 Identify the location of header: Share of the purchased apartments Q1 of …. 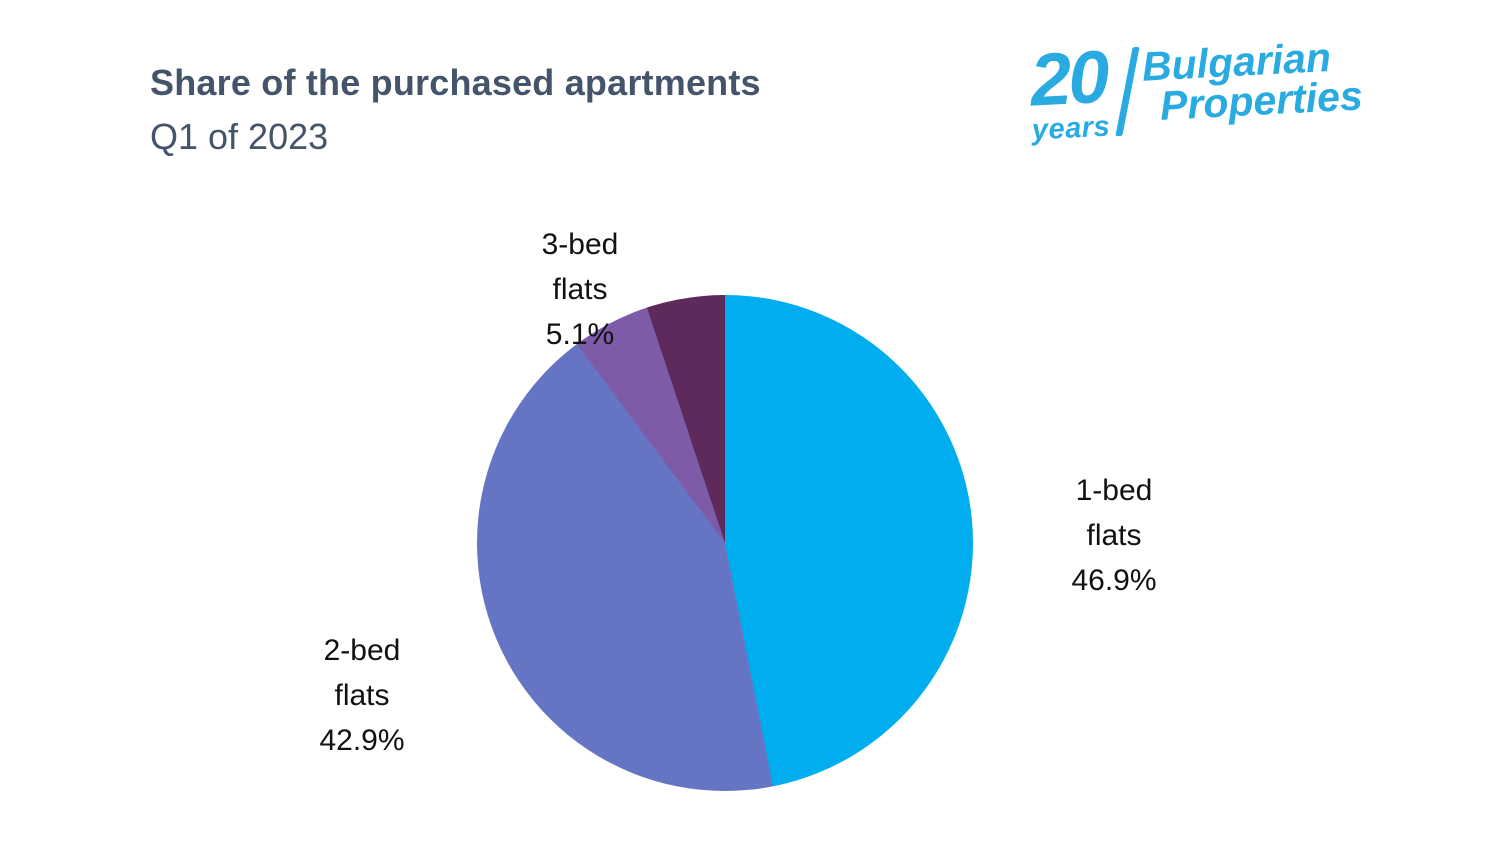
(455, 110).